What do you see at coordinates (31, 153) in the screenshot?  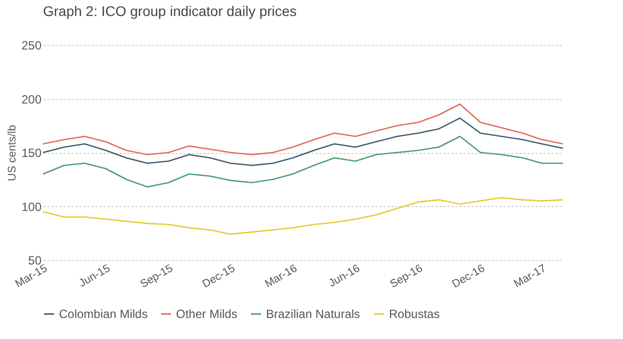 I see `y-tick-label: 150` at bounding box center [31, 153].